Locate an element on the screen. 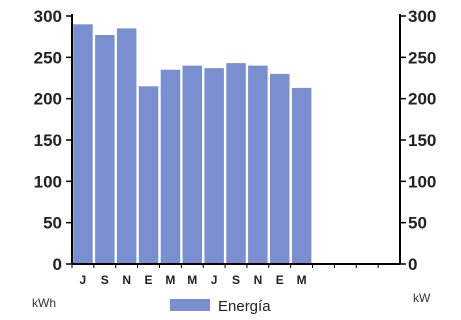 Image resolution: width=461 pixels, height=320 pixels. right-tick-label-300: 300 is located at coordinates (422, 16).